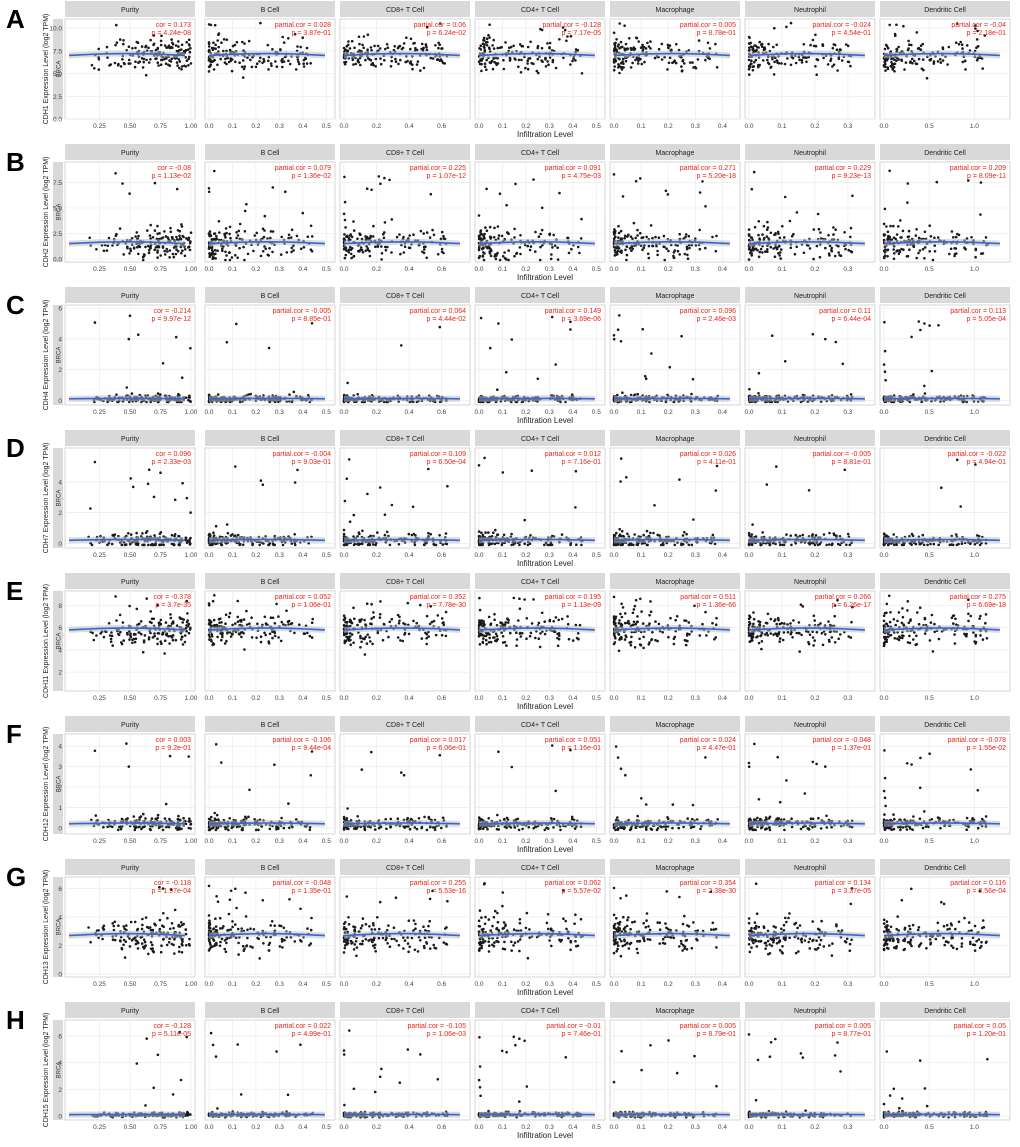 The width and height of the screenshot is (1020, 1147). What do you see at coordinates (130, 10) in the screenshot?
I see `panel-title: Purity` at bounding box center [130, 10].